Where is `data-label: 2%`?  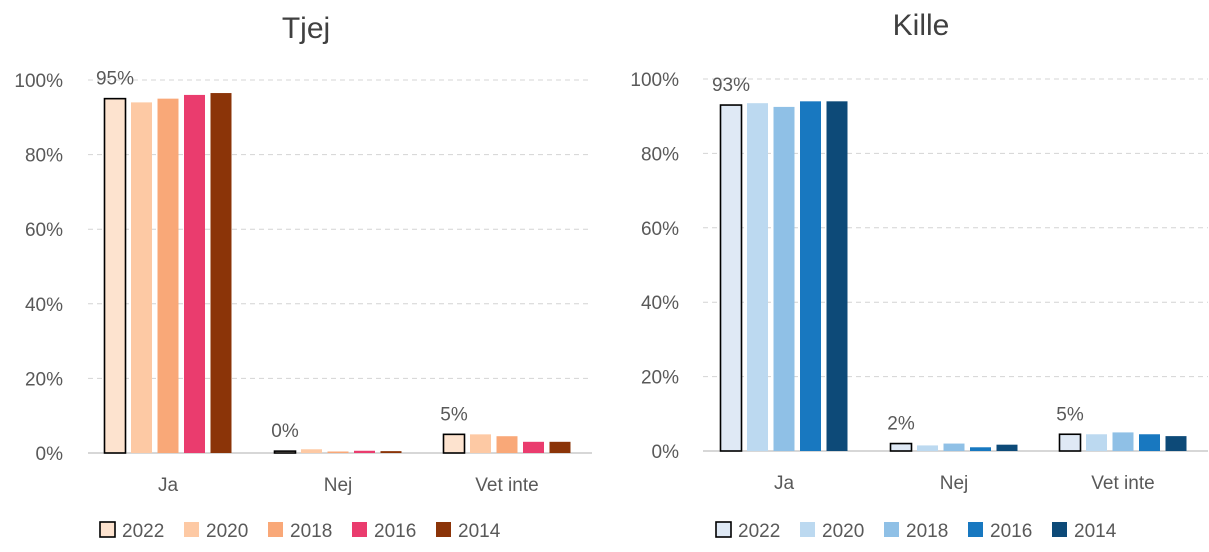
data-label: 2% is located at coordinates (901, 424).